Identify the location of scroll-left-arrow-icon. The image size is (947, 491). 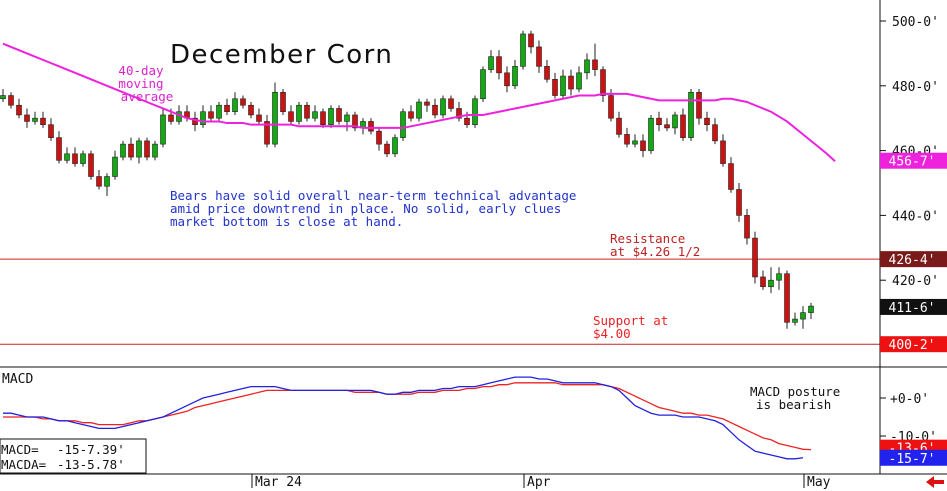
(935, 482).